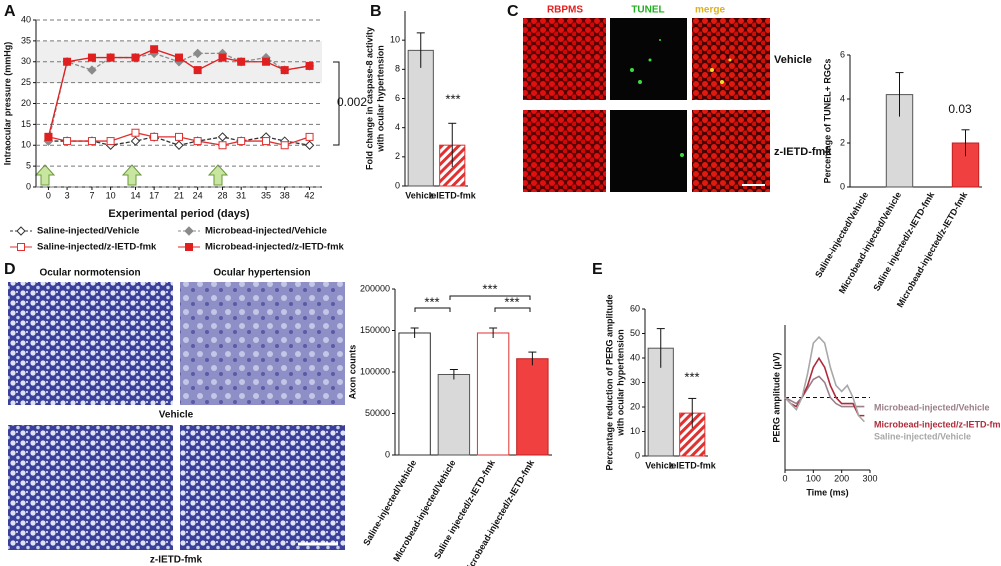 This screenshot has width=1001, height=566. What do you see at coordinates (179, 214) in the screenshot?
I see `x-axis-label: Experimental period (days)` at bounding box center [179, 214].